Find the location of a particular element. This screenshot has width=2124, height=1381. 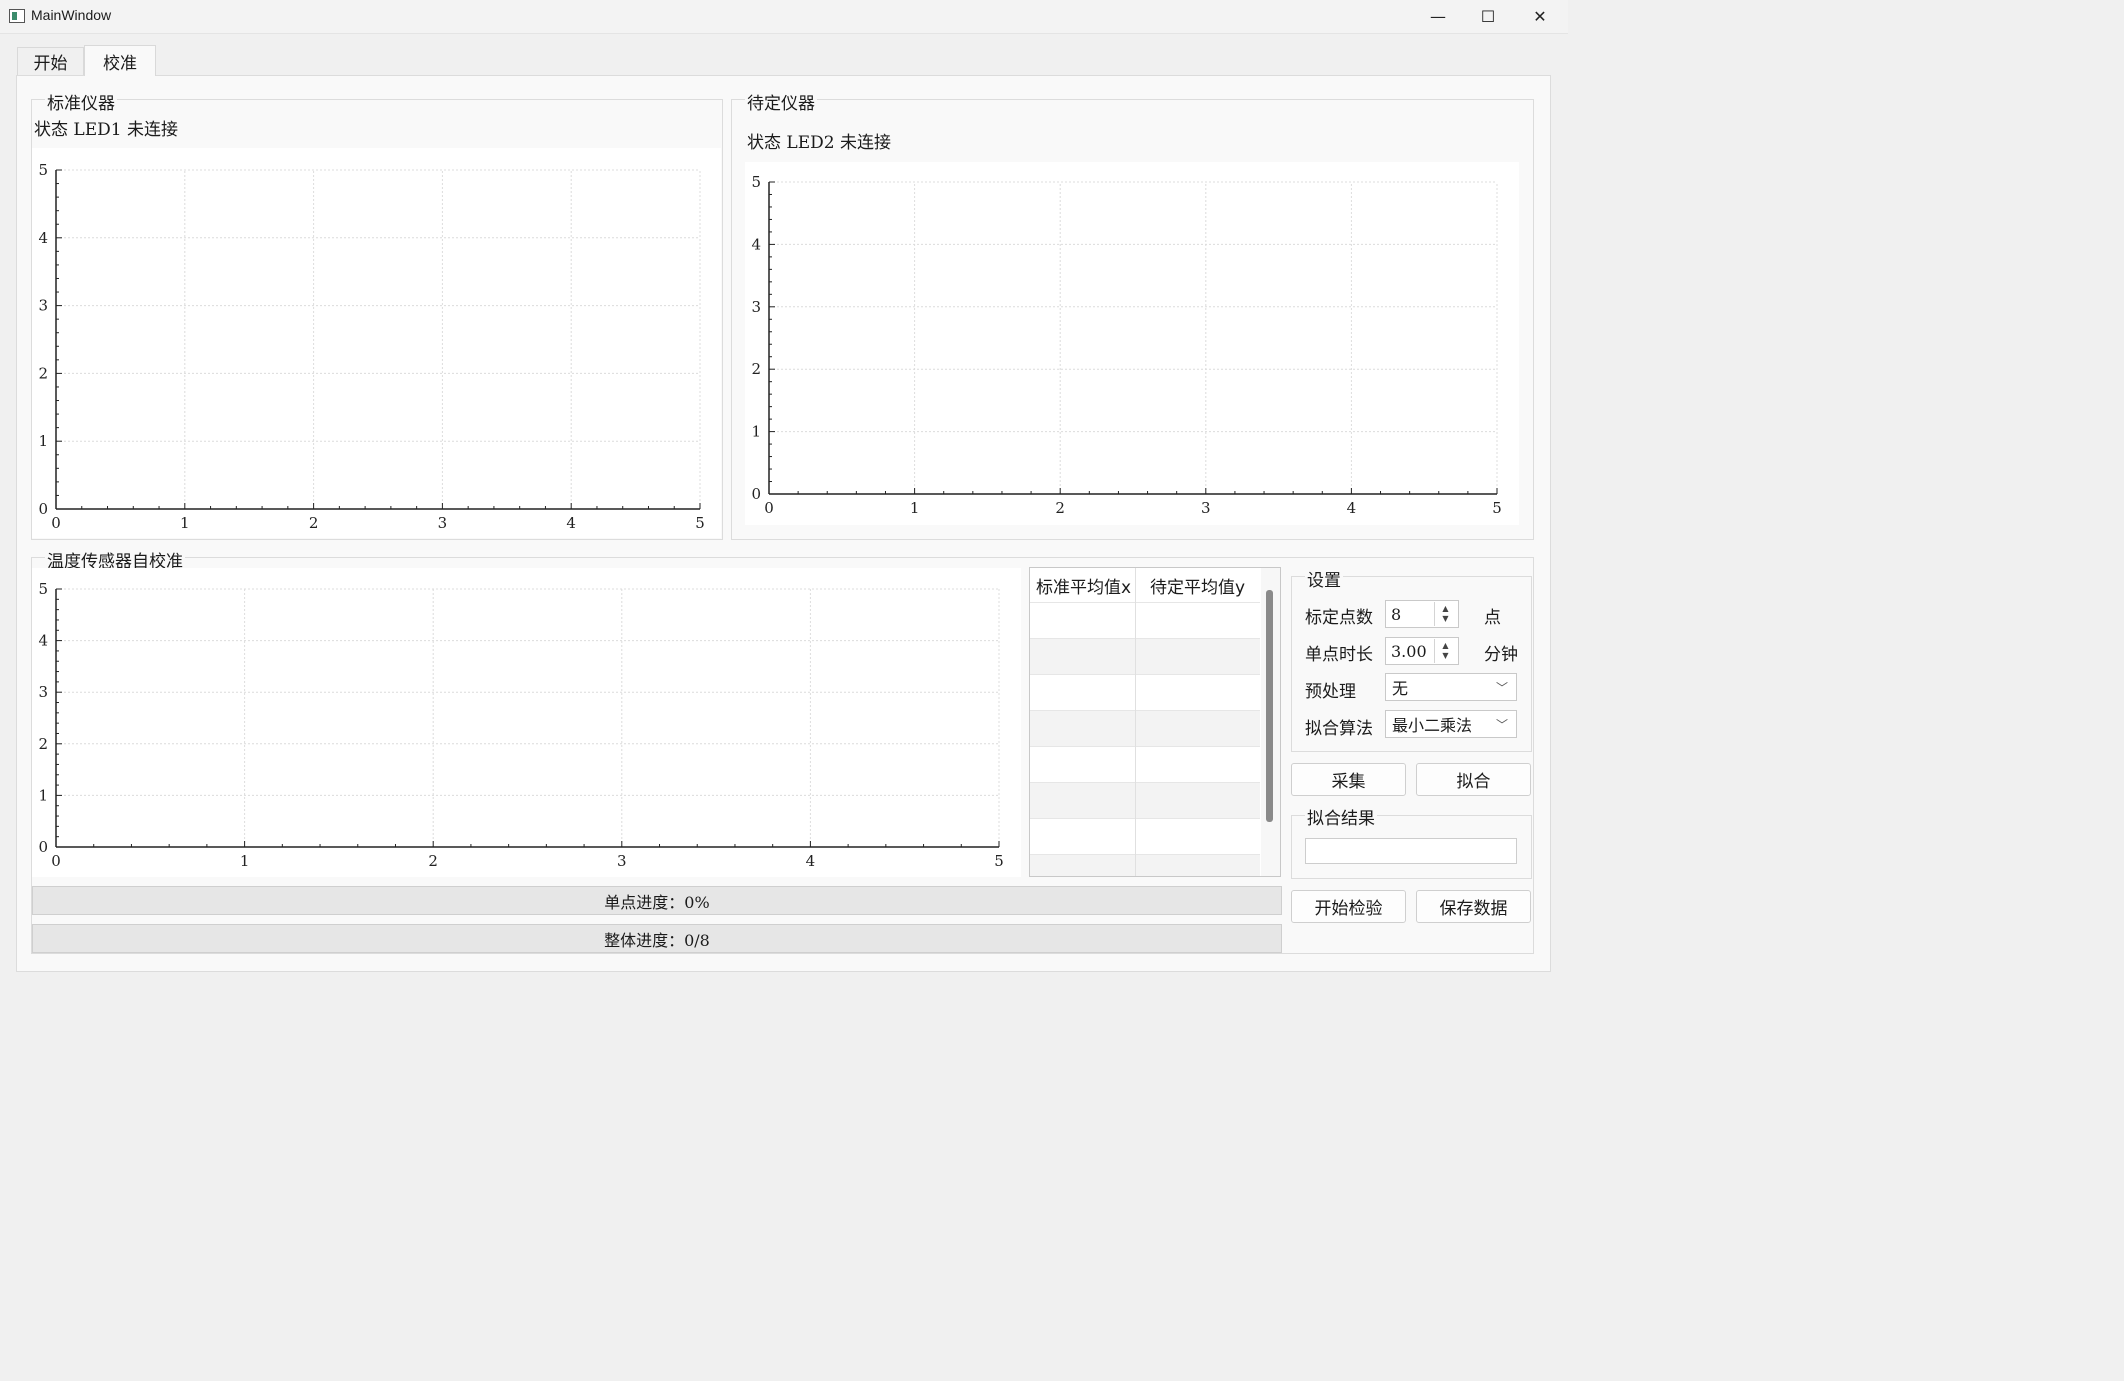

single-point-progress: 单点进度：0% is located at coordinates (657, 900).